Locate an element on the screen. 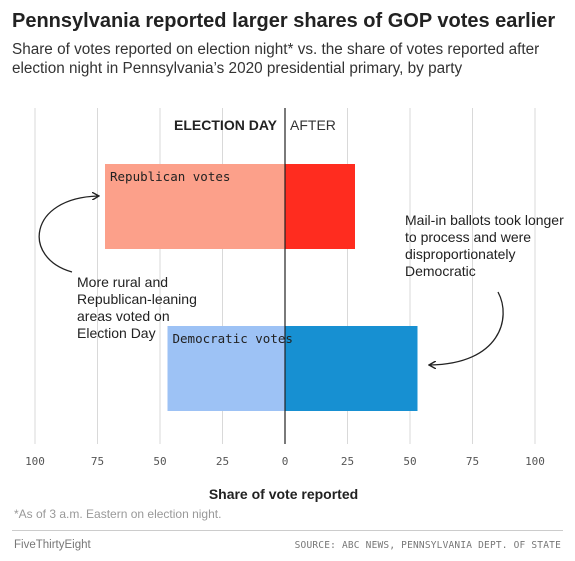  side-label-election-day: ELECTION DAY is located at coordinates (226, 125).